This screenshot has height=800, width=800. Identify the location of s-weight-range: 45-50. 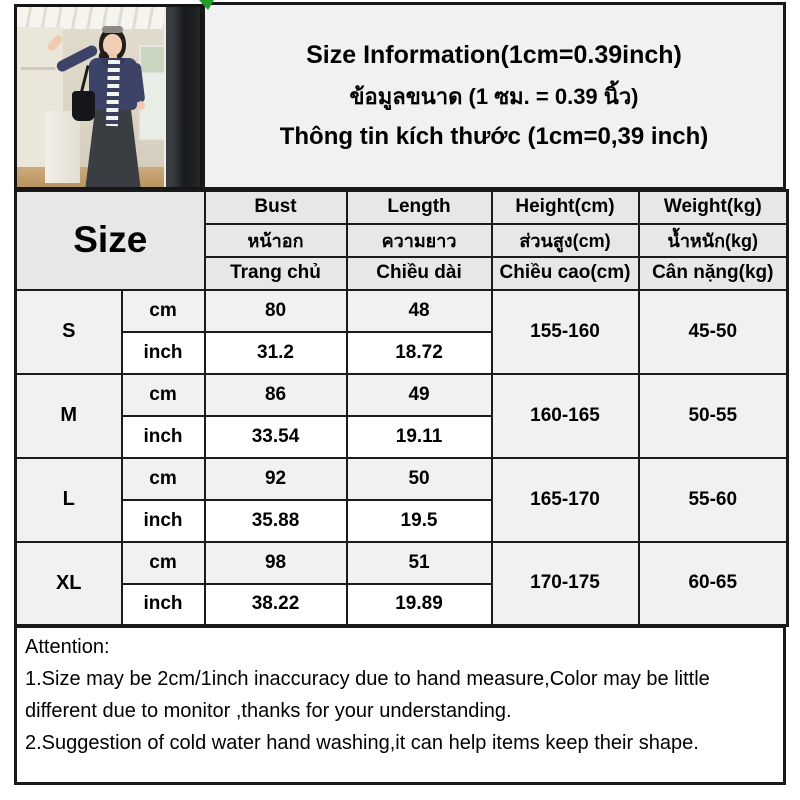
(713, 331).